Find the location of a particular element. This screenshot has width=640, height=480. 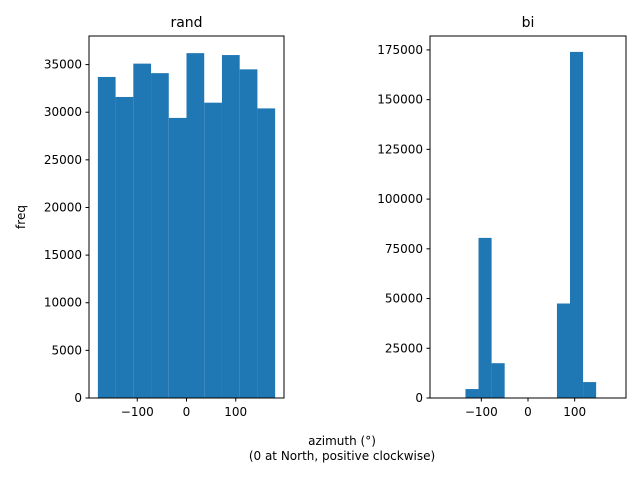

rand-x-tick-label: 100 is located at coordinates (235, 412).